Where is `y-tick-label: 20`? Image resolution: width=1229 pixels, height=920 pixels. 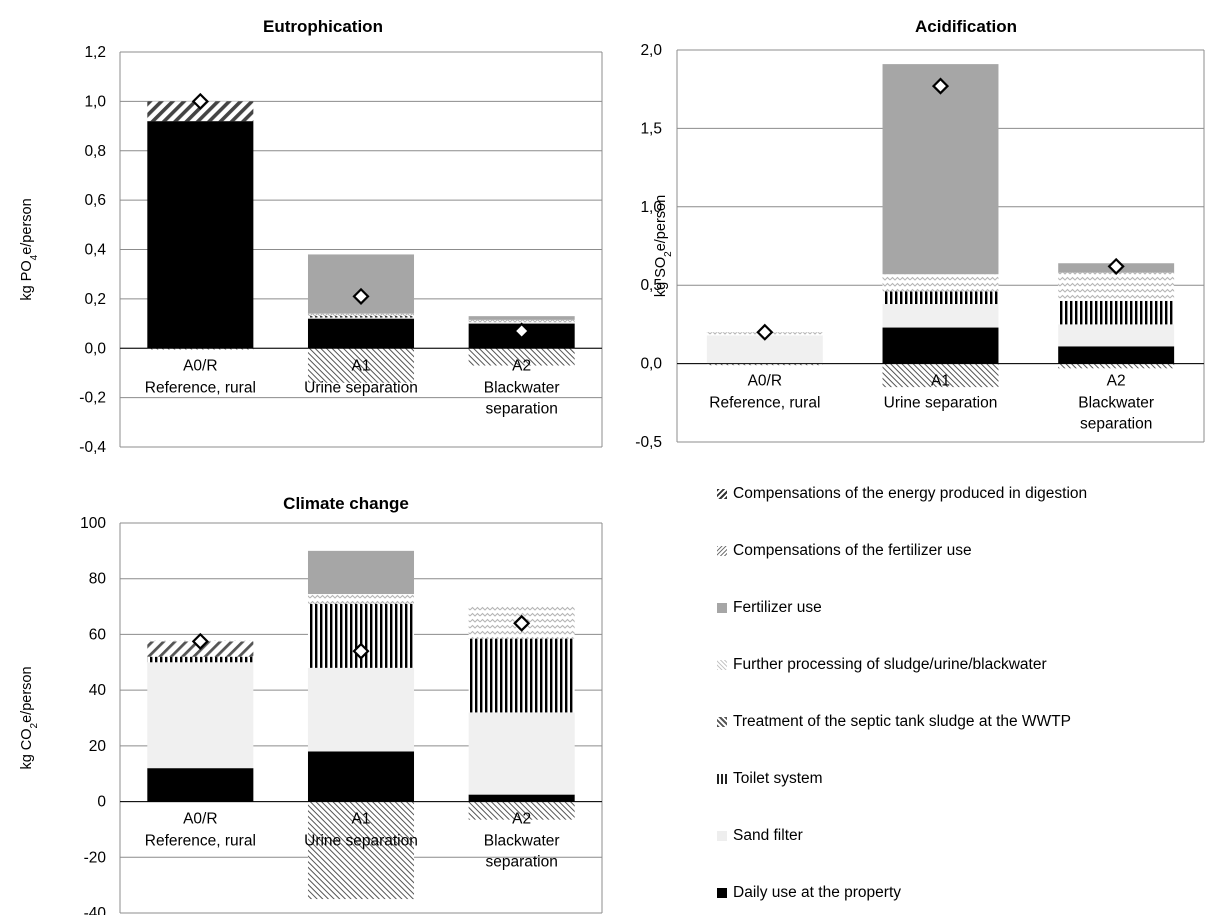 y-tick-label: 20 is located at coordinates (98, 746).